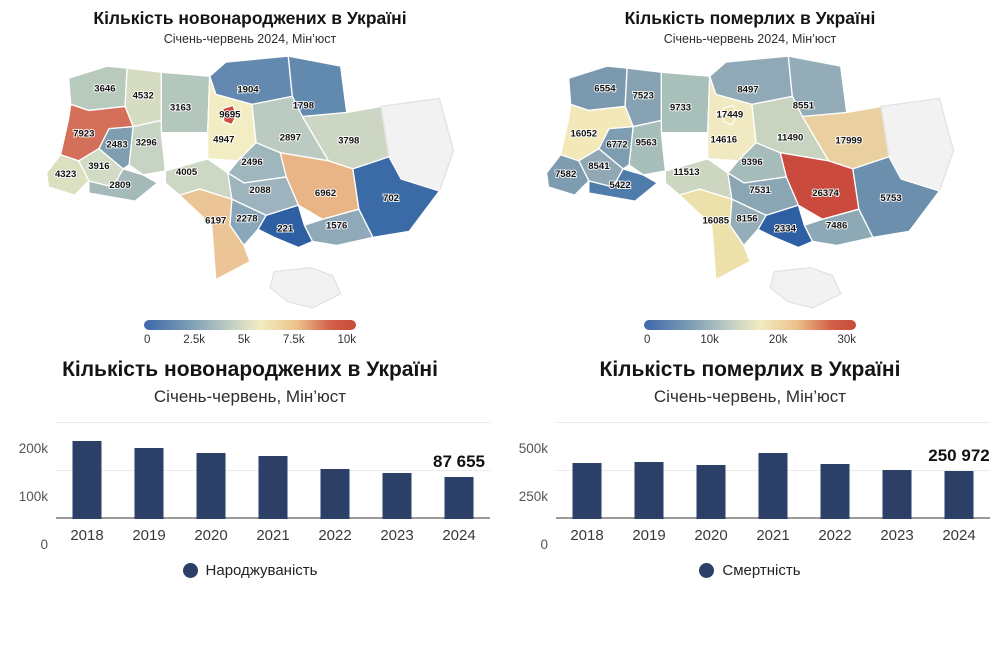 This screenshot has height=652, width=1000. Describe the element at coordinates (750, 333) in the screenshot. I see `deaths-colorbar-legend: 0 10k 20k 30k` at that location.